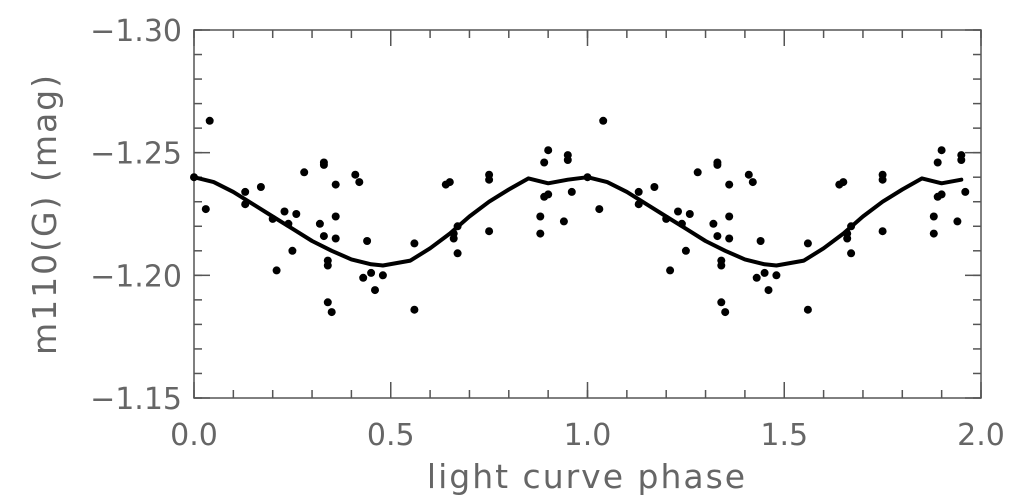  Describe the element at coordinates (588, 435) in the screenshot. I see `x-tick-label: 1.0` at that location.